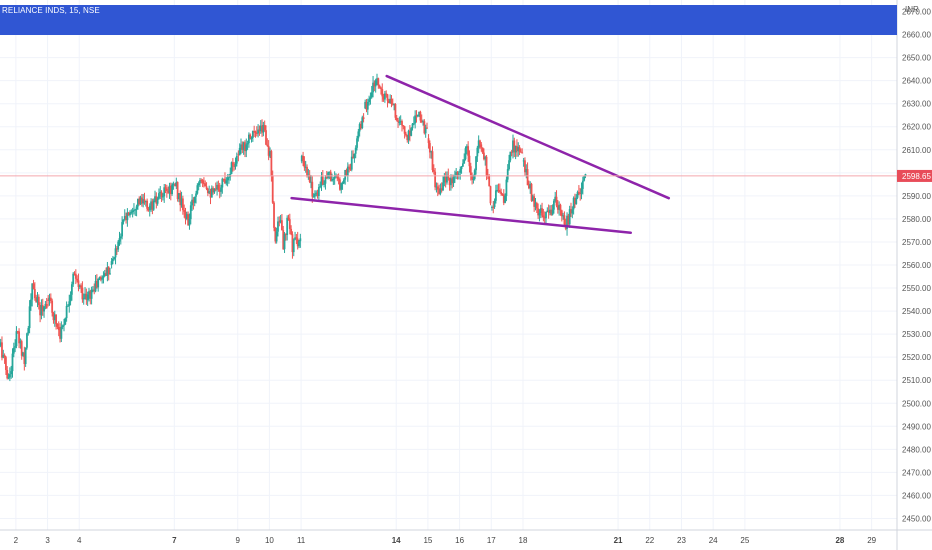 This screenshot has height=550, width=932. I want to click on time-tick-label: 9, so click(237, 540).